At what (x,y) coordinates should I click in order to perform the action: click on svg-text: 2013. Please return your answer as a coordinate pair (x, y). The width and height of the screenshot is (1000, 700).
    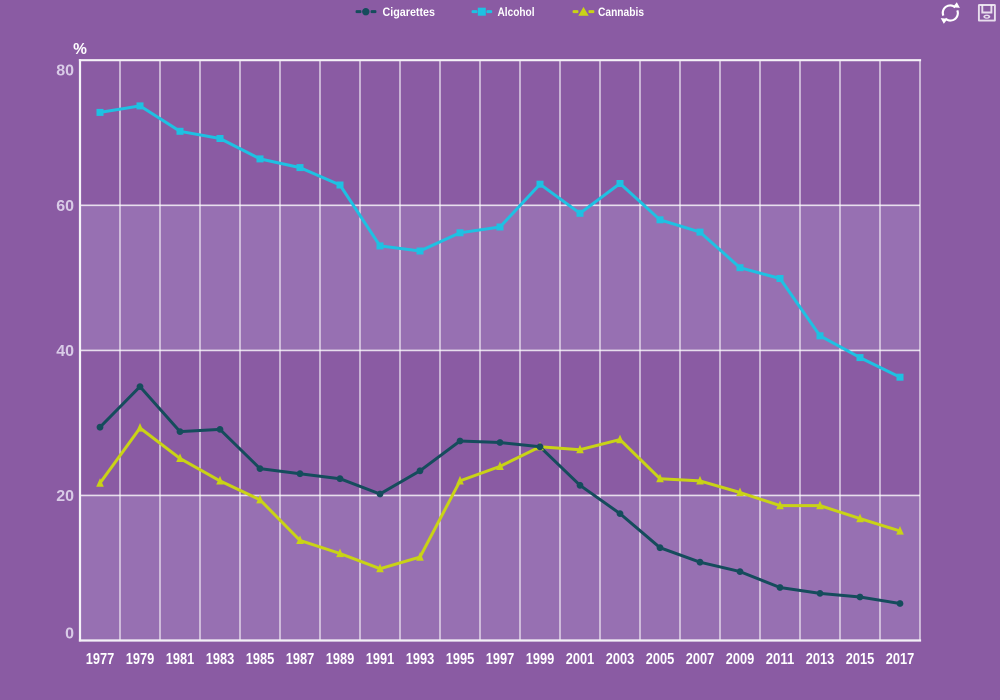
    Looking at the image, I should click on (820, 659).